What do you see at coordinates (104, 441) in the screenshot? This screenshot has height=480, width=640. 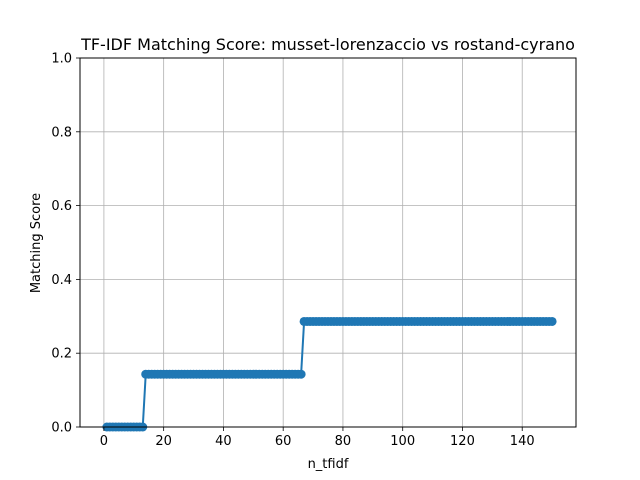 I see `x-tick-label: 0` at bounding box center [104, 441].